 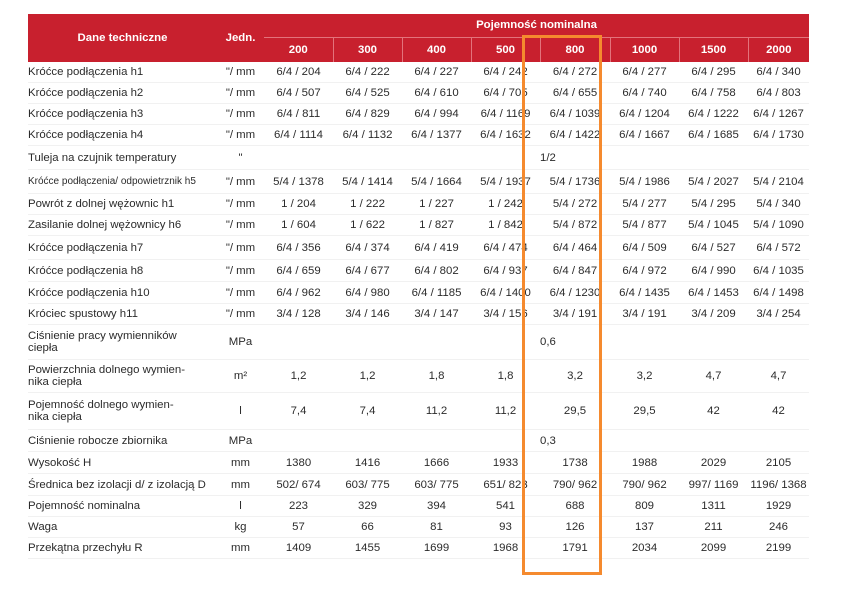 What do you see at coordinates (419, 157) in the screenshot?
I see `table-row: Tuleja na czujnik temperatury " 1/2` at bounding box center [419, 157].